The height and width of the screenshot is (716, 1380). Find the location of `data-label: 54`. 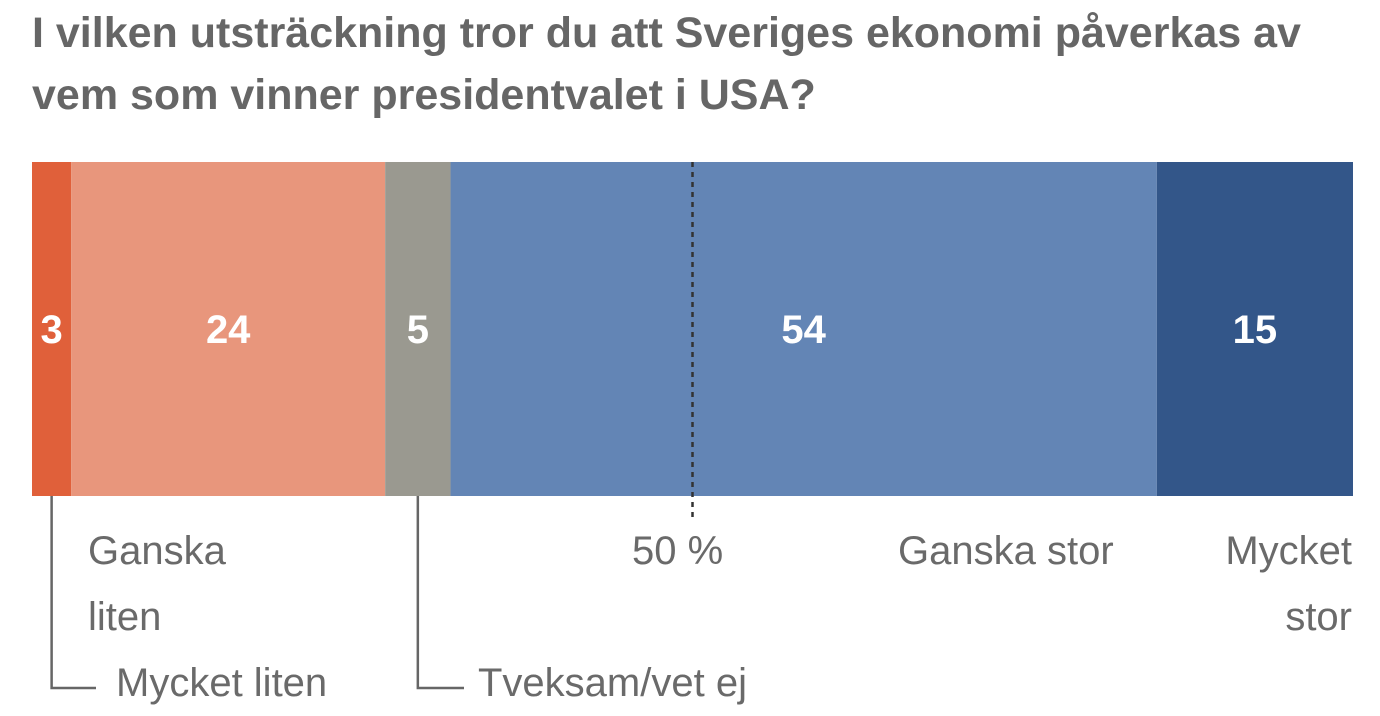

data-label: 54 is located at coordinates (803, 330).